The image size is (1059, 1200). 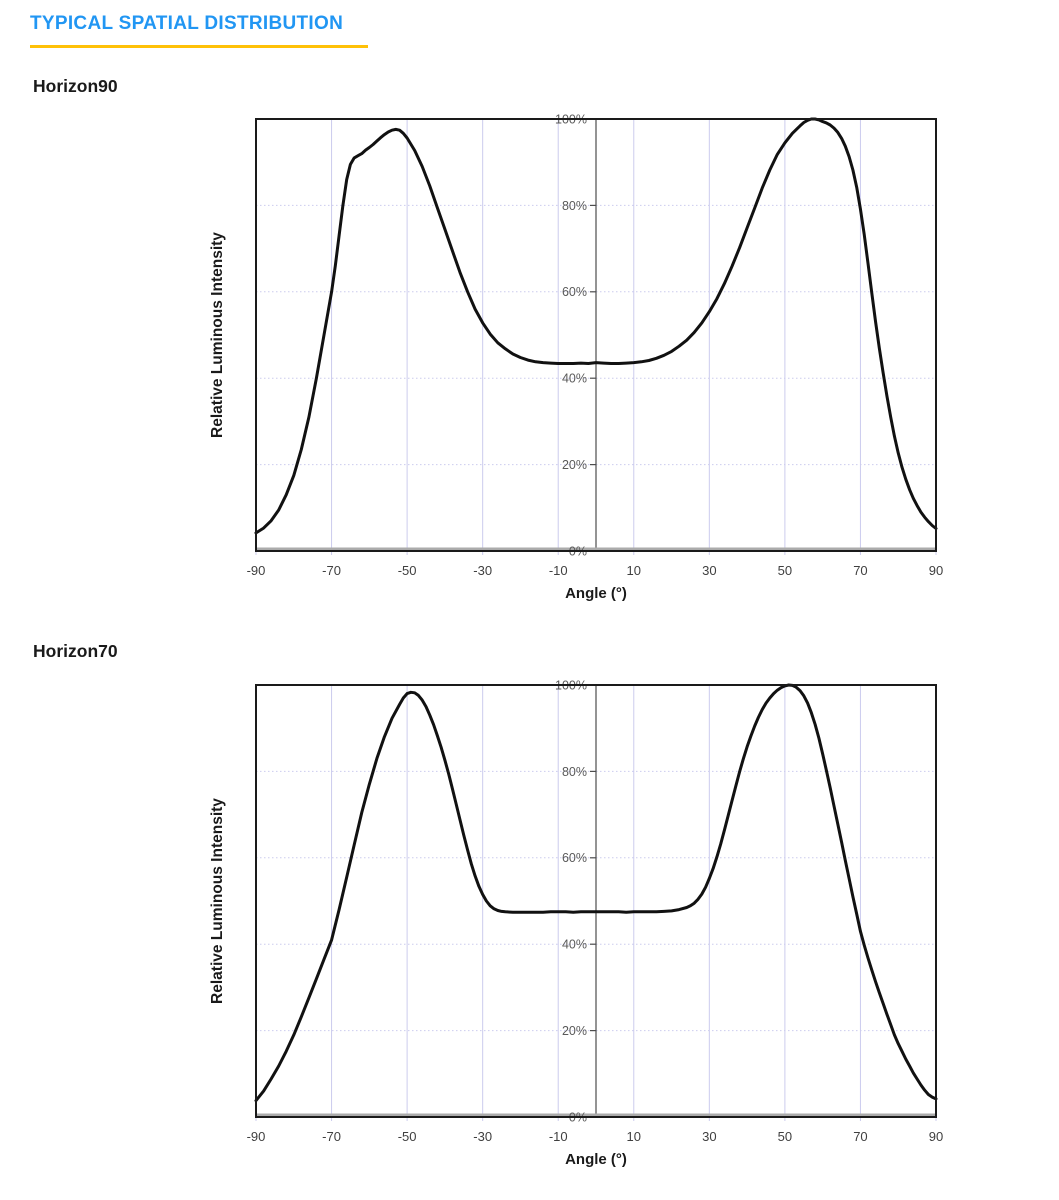 I want to click on y-axis-title-horizon70: Relative Luminous Intensity, so click(x=217, y=901).